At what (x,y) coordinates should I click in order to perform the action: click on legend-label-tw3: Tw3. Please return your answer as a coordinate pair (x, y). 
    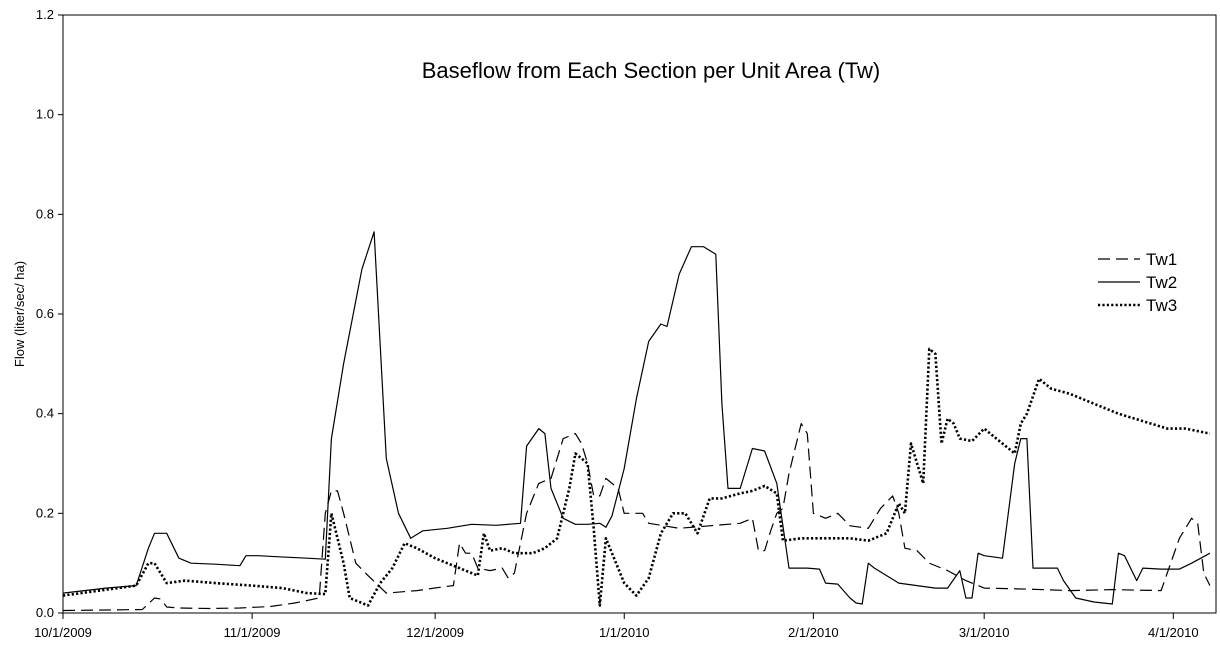
    Looking at the image, I should click on (1161, 305).